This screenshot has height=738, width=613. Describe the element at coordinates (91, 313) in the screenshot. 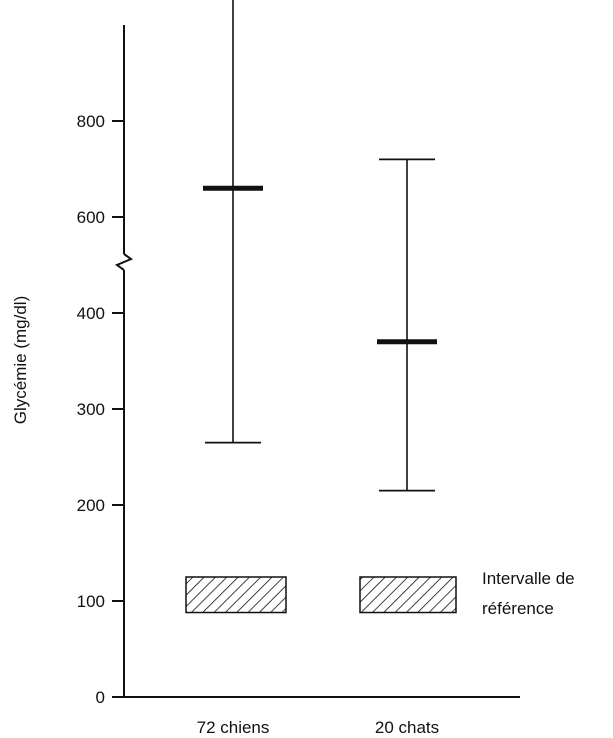

I see `y-tick-label: 400` at that location.